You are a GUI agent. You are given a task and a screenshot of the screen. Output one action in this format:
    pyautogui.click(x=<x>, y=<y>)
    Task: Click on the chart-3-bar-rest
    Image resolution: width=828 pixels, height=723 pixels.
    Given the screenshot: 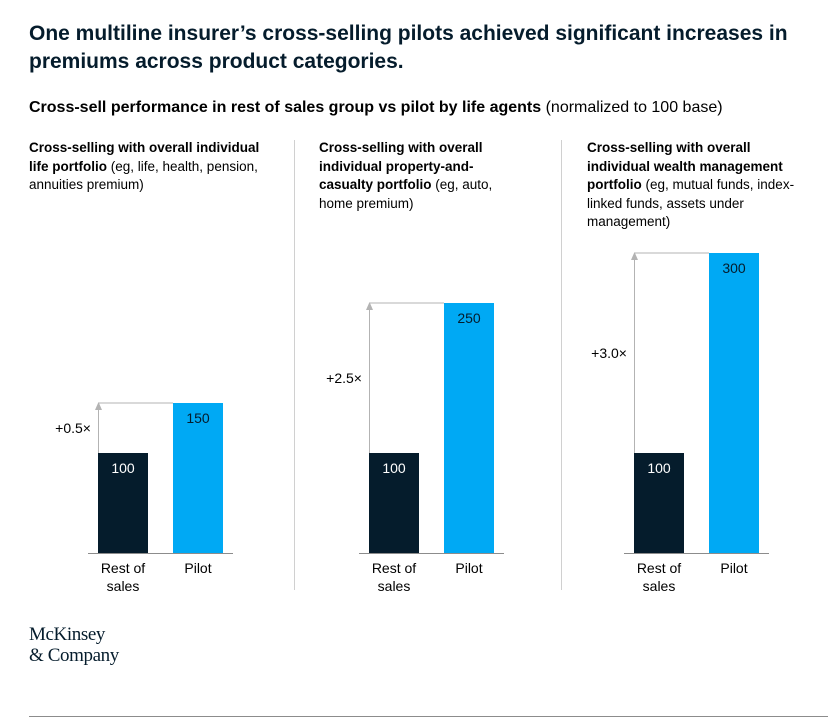 What is the action you would take?
    pyautogui.click(x=659, y=503)
    